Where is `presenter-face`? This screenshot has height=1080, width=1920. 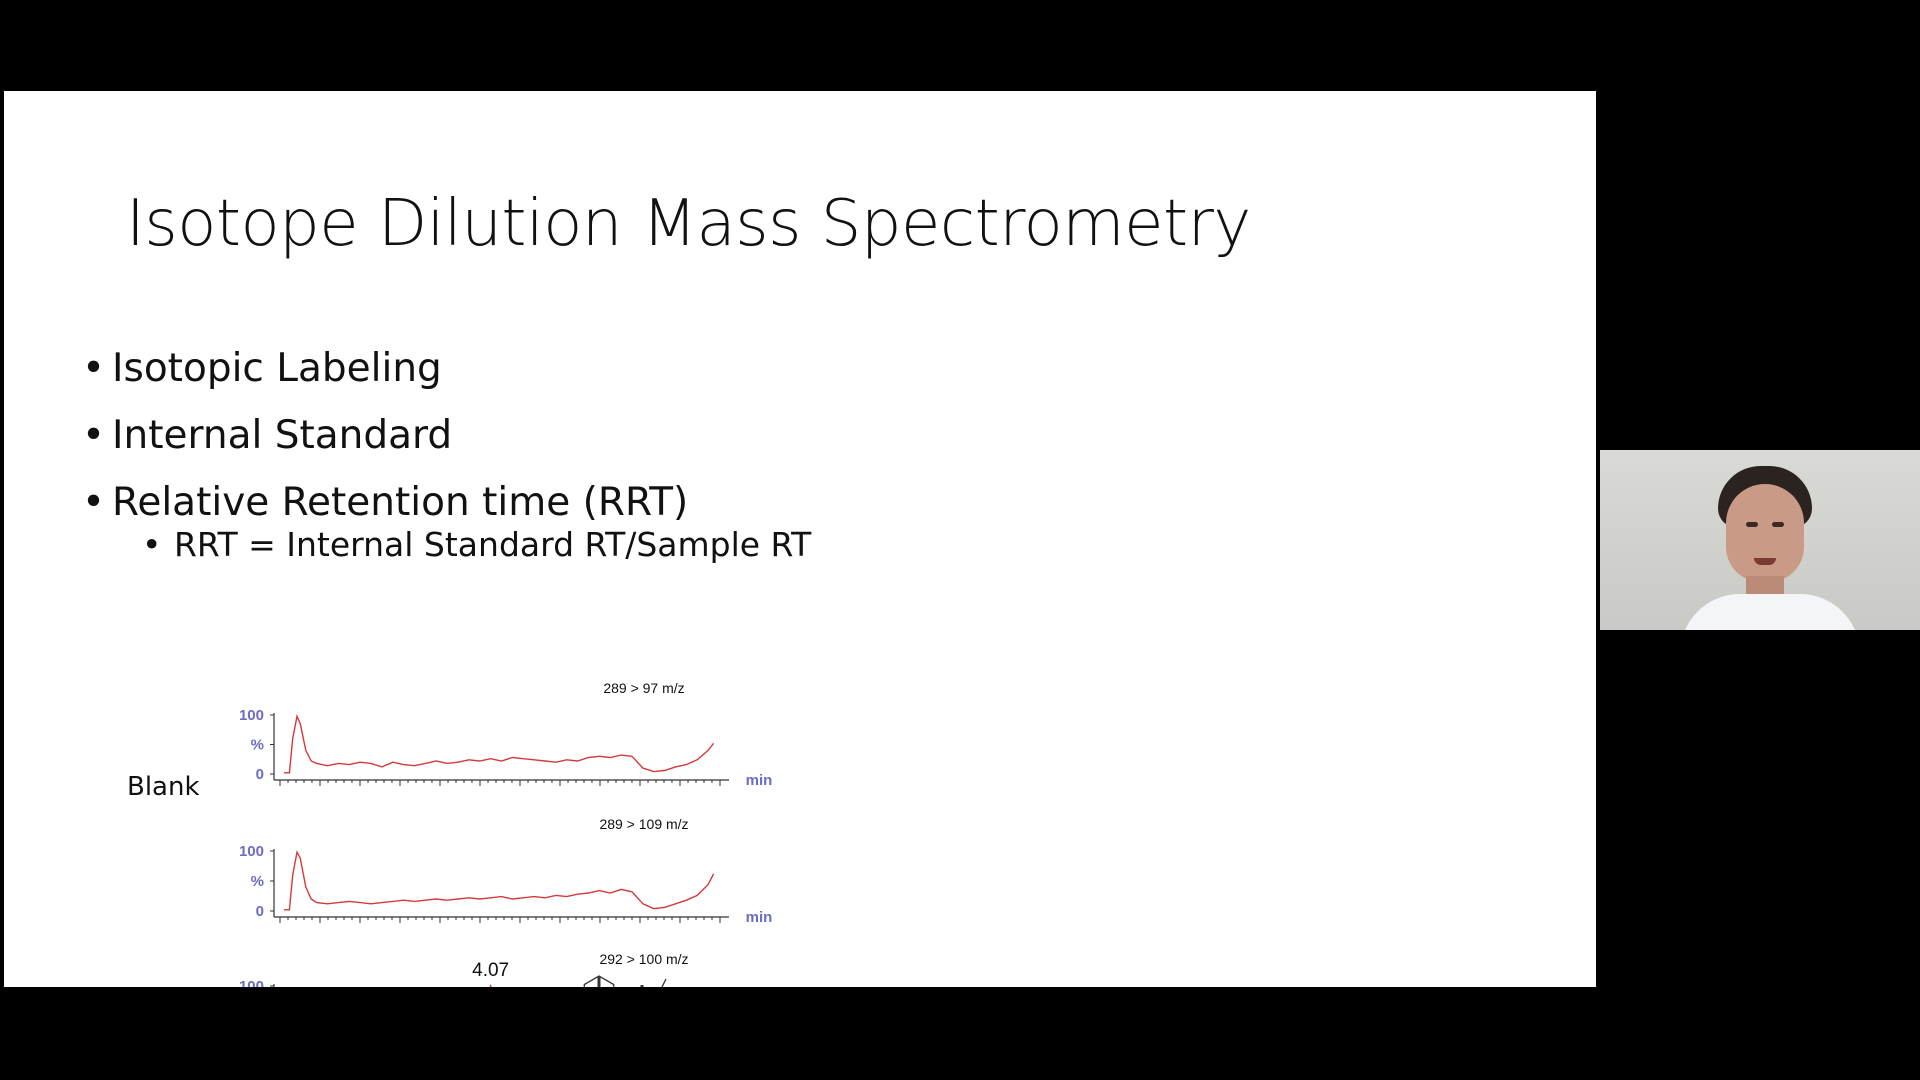 presenter-face is located at coordinates (1765, 533).